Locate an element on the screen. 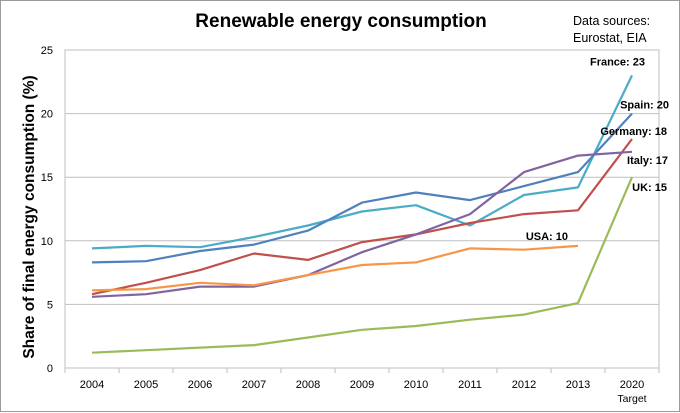 The image size is (680, 413). x-tick-label: 2004 is located at coordinates (92, 385).